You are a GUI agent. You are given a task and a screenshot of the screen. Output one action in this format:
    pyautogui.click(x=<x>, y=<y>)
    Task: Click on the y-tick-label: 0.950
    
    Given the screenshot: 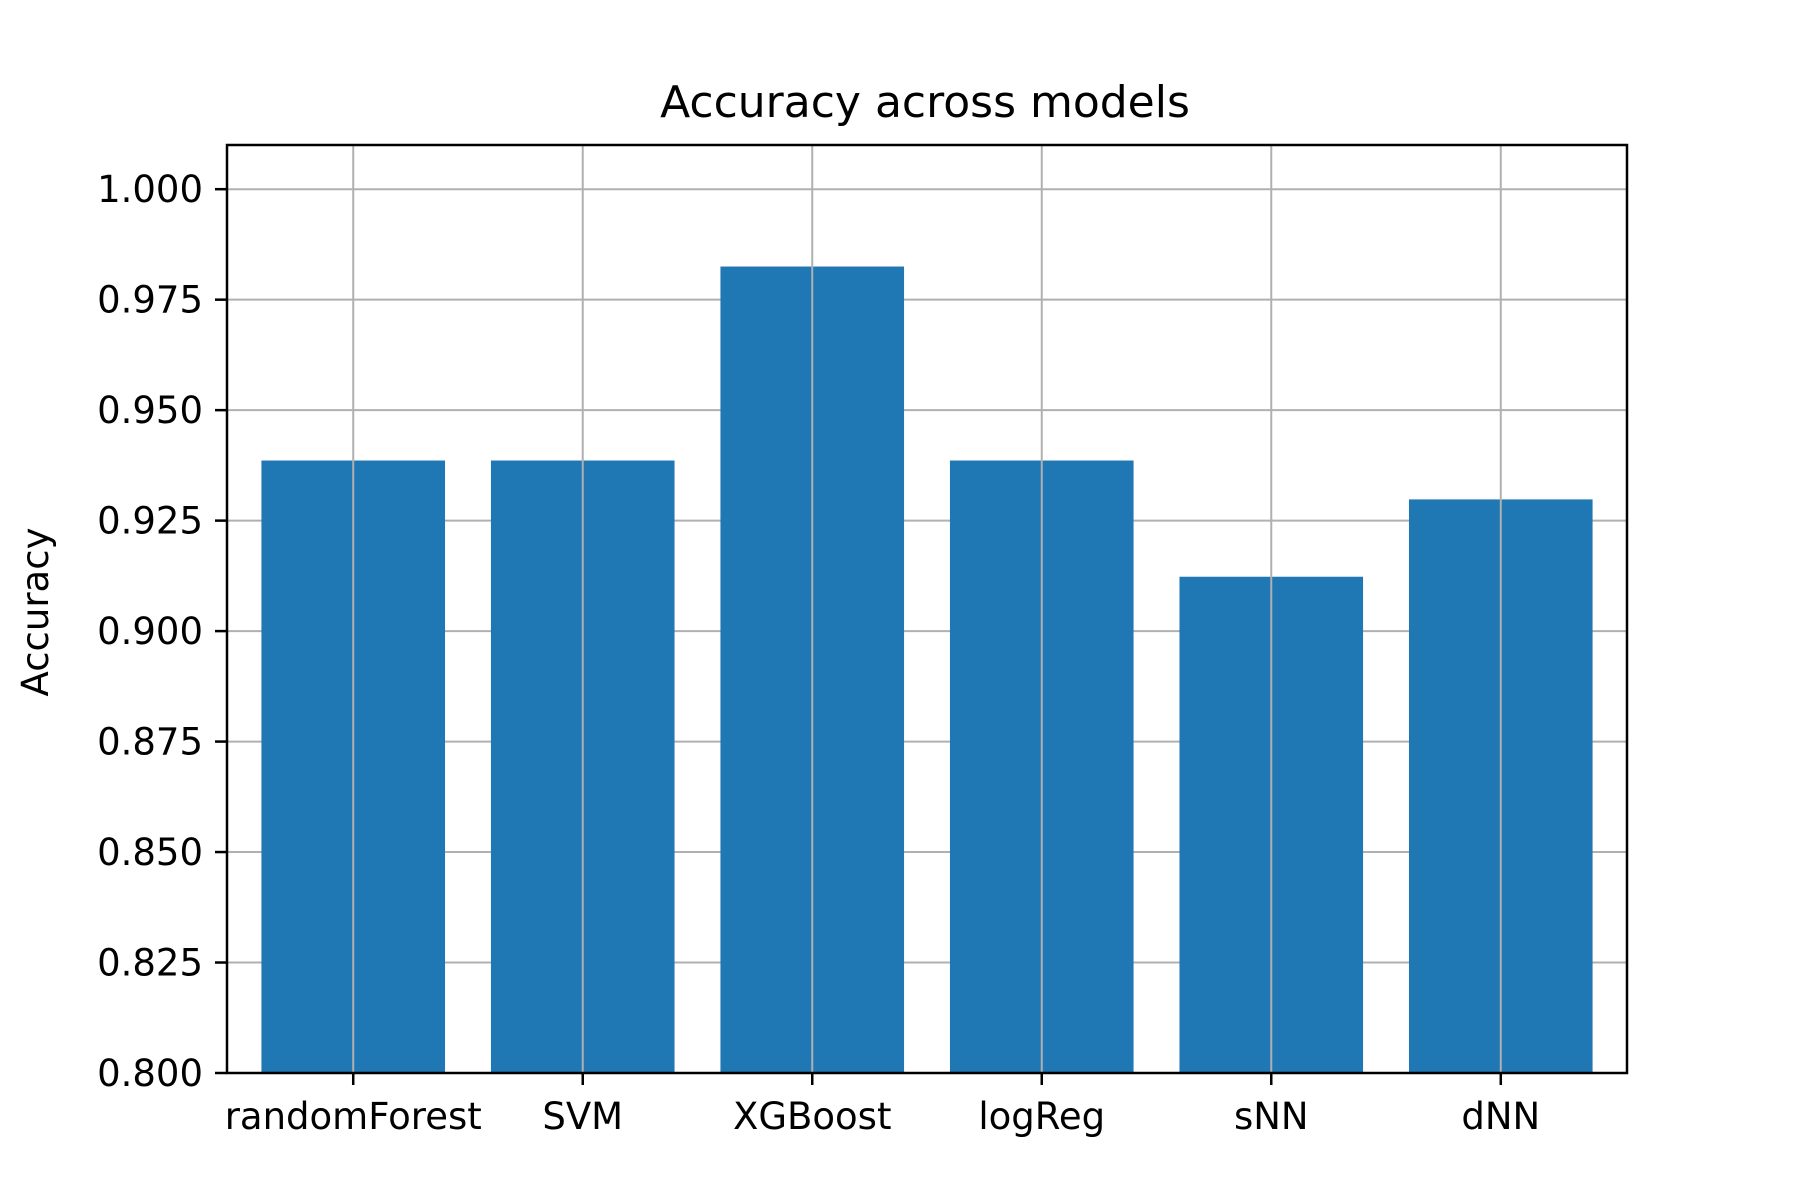 What is the action you would take?
    pyautogui.click(x=150, y=410)
    